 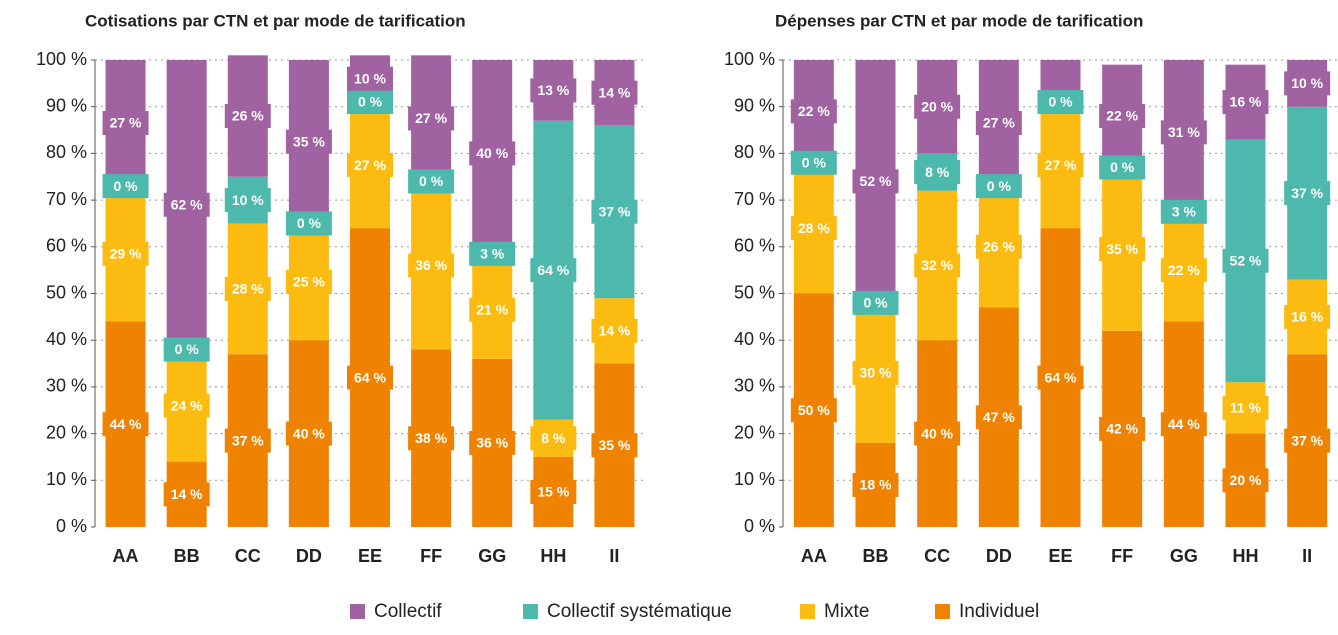 What do you see at coordinates (187, 405) in the screenshot?
I see `data-label: 24 %` at bounding box center [187, 405].